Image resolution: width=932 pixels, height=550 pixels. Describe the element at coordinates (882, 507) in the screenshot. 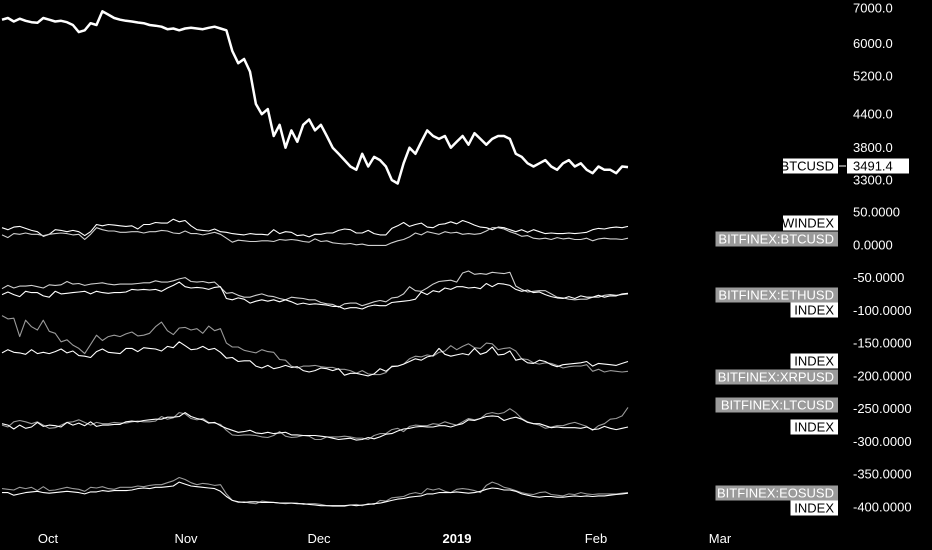

I see `y-tick-label: -400.0000` at that location.